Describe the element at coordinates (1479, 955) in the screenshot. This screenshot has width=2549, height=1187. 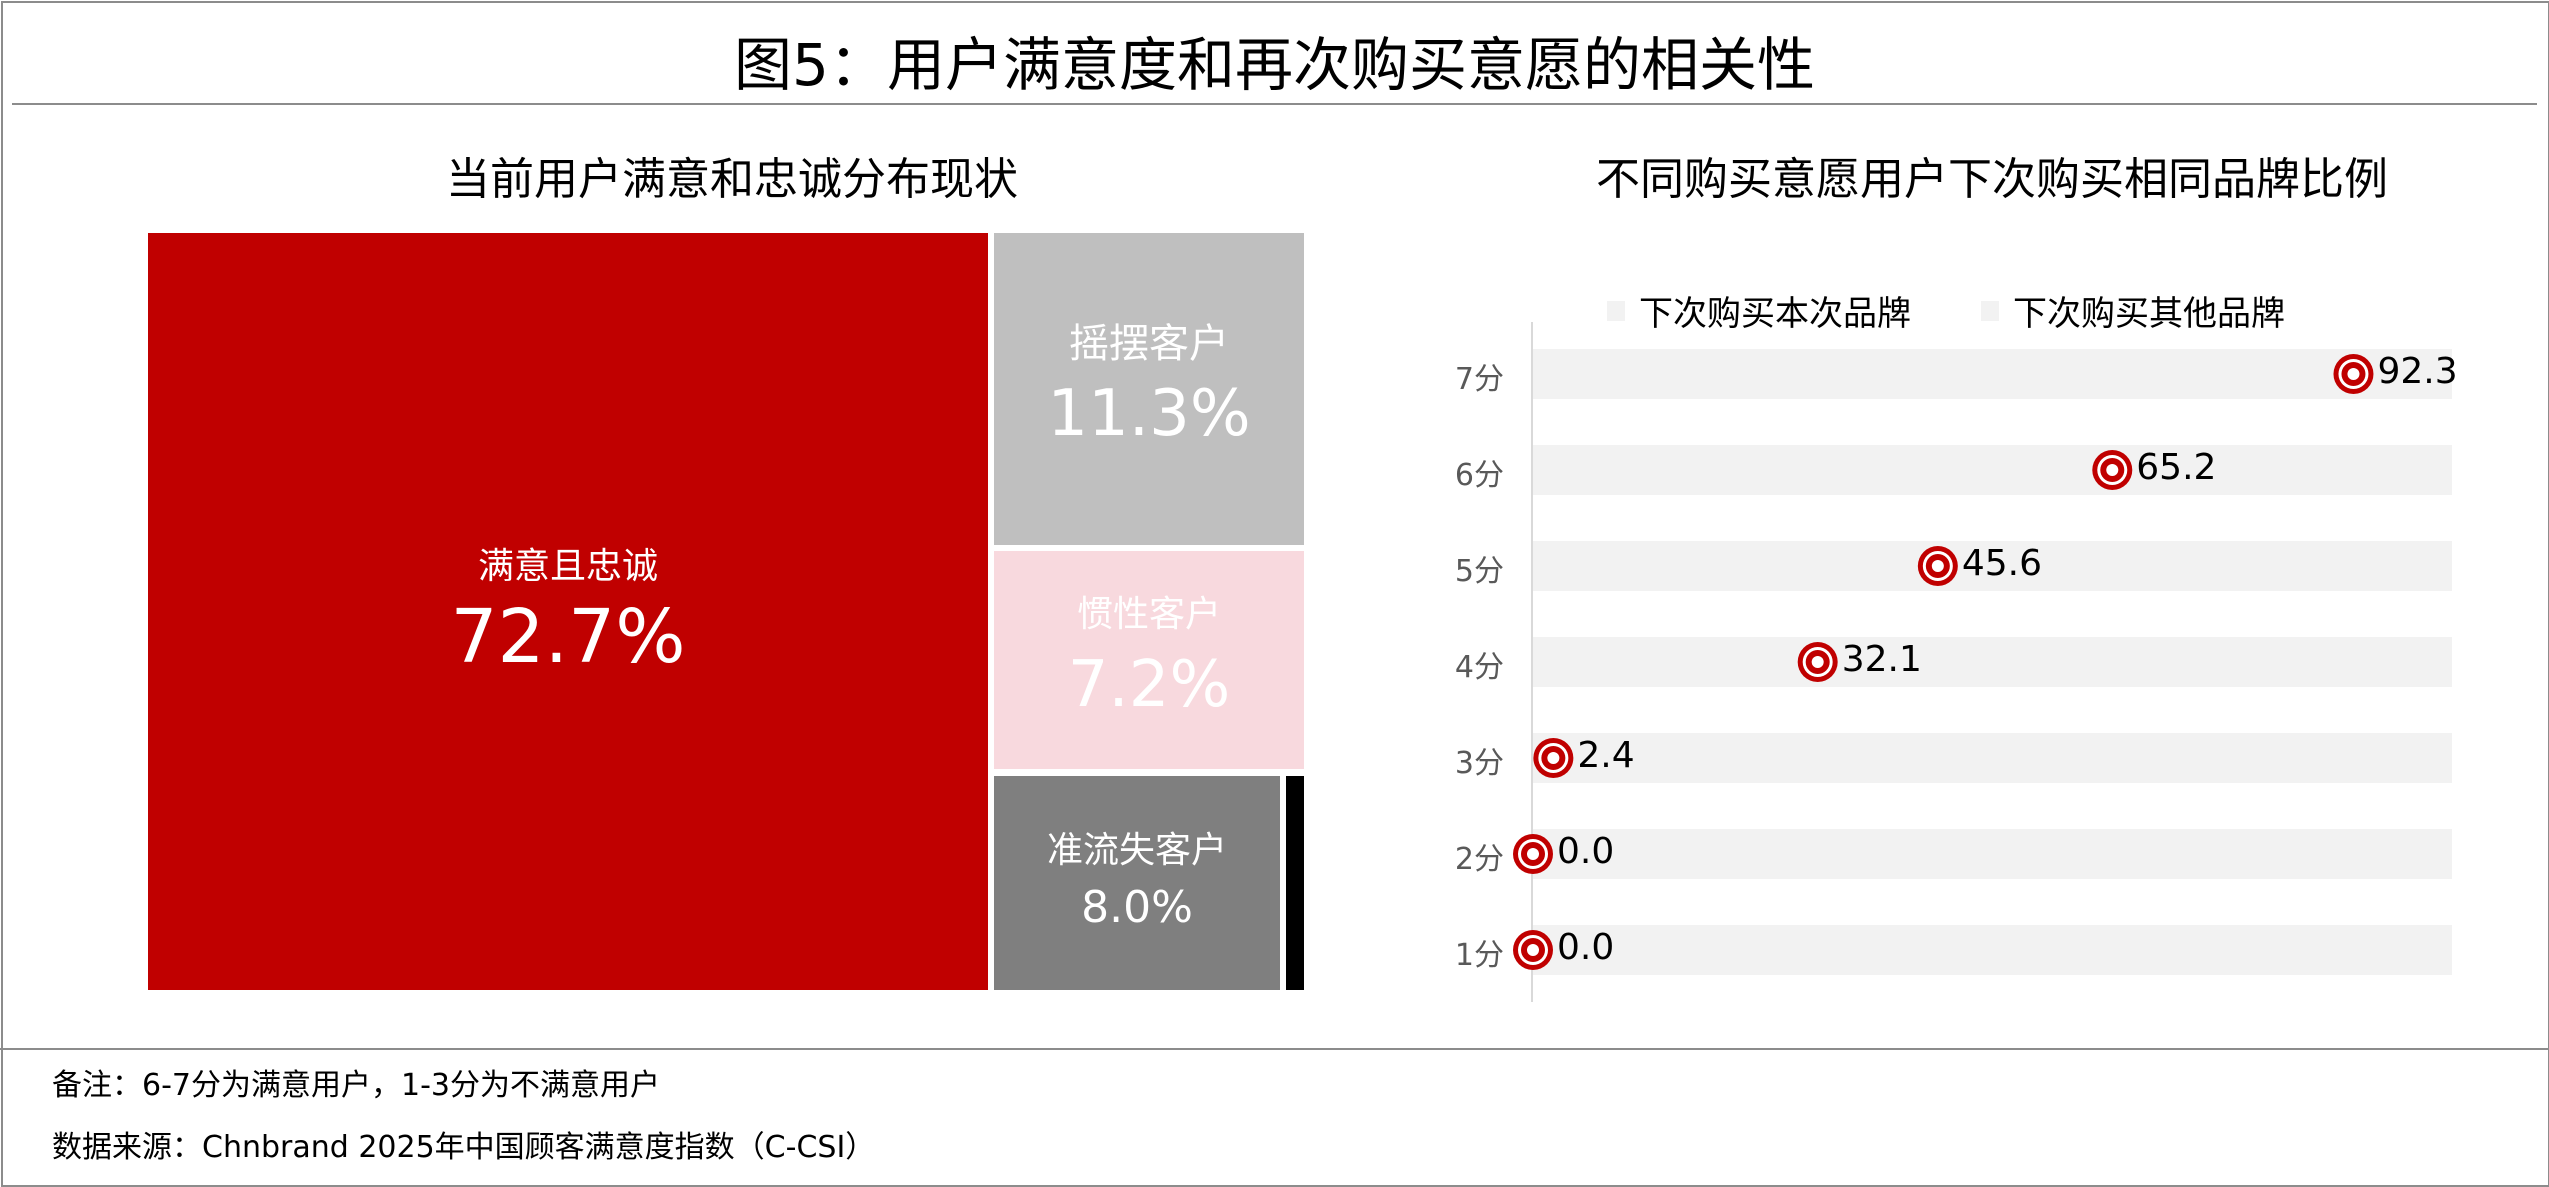
I see `y-tick-label: 1分` at that location.